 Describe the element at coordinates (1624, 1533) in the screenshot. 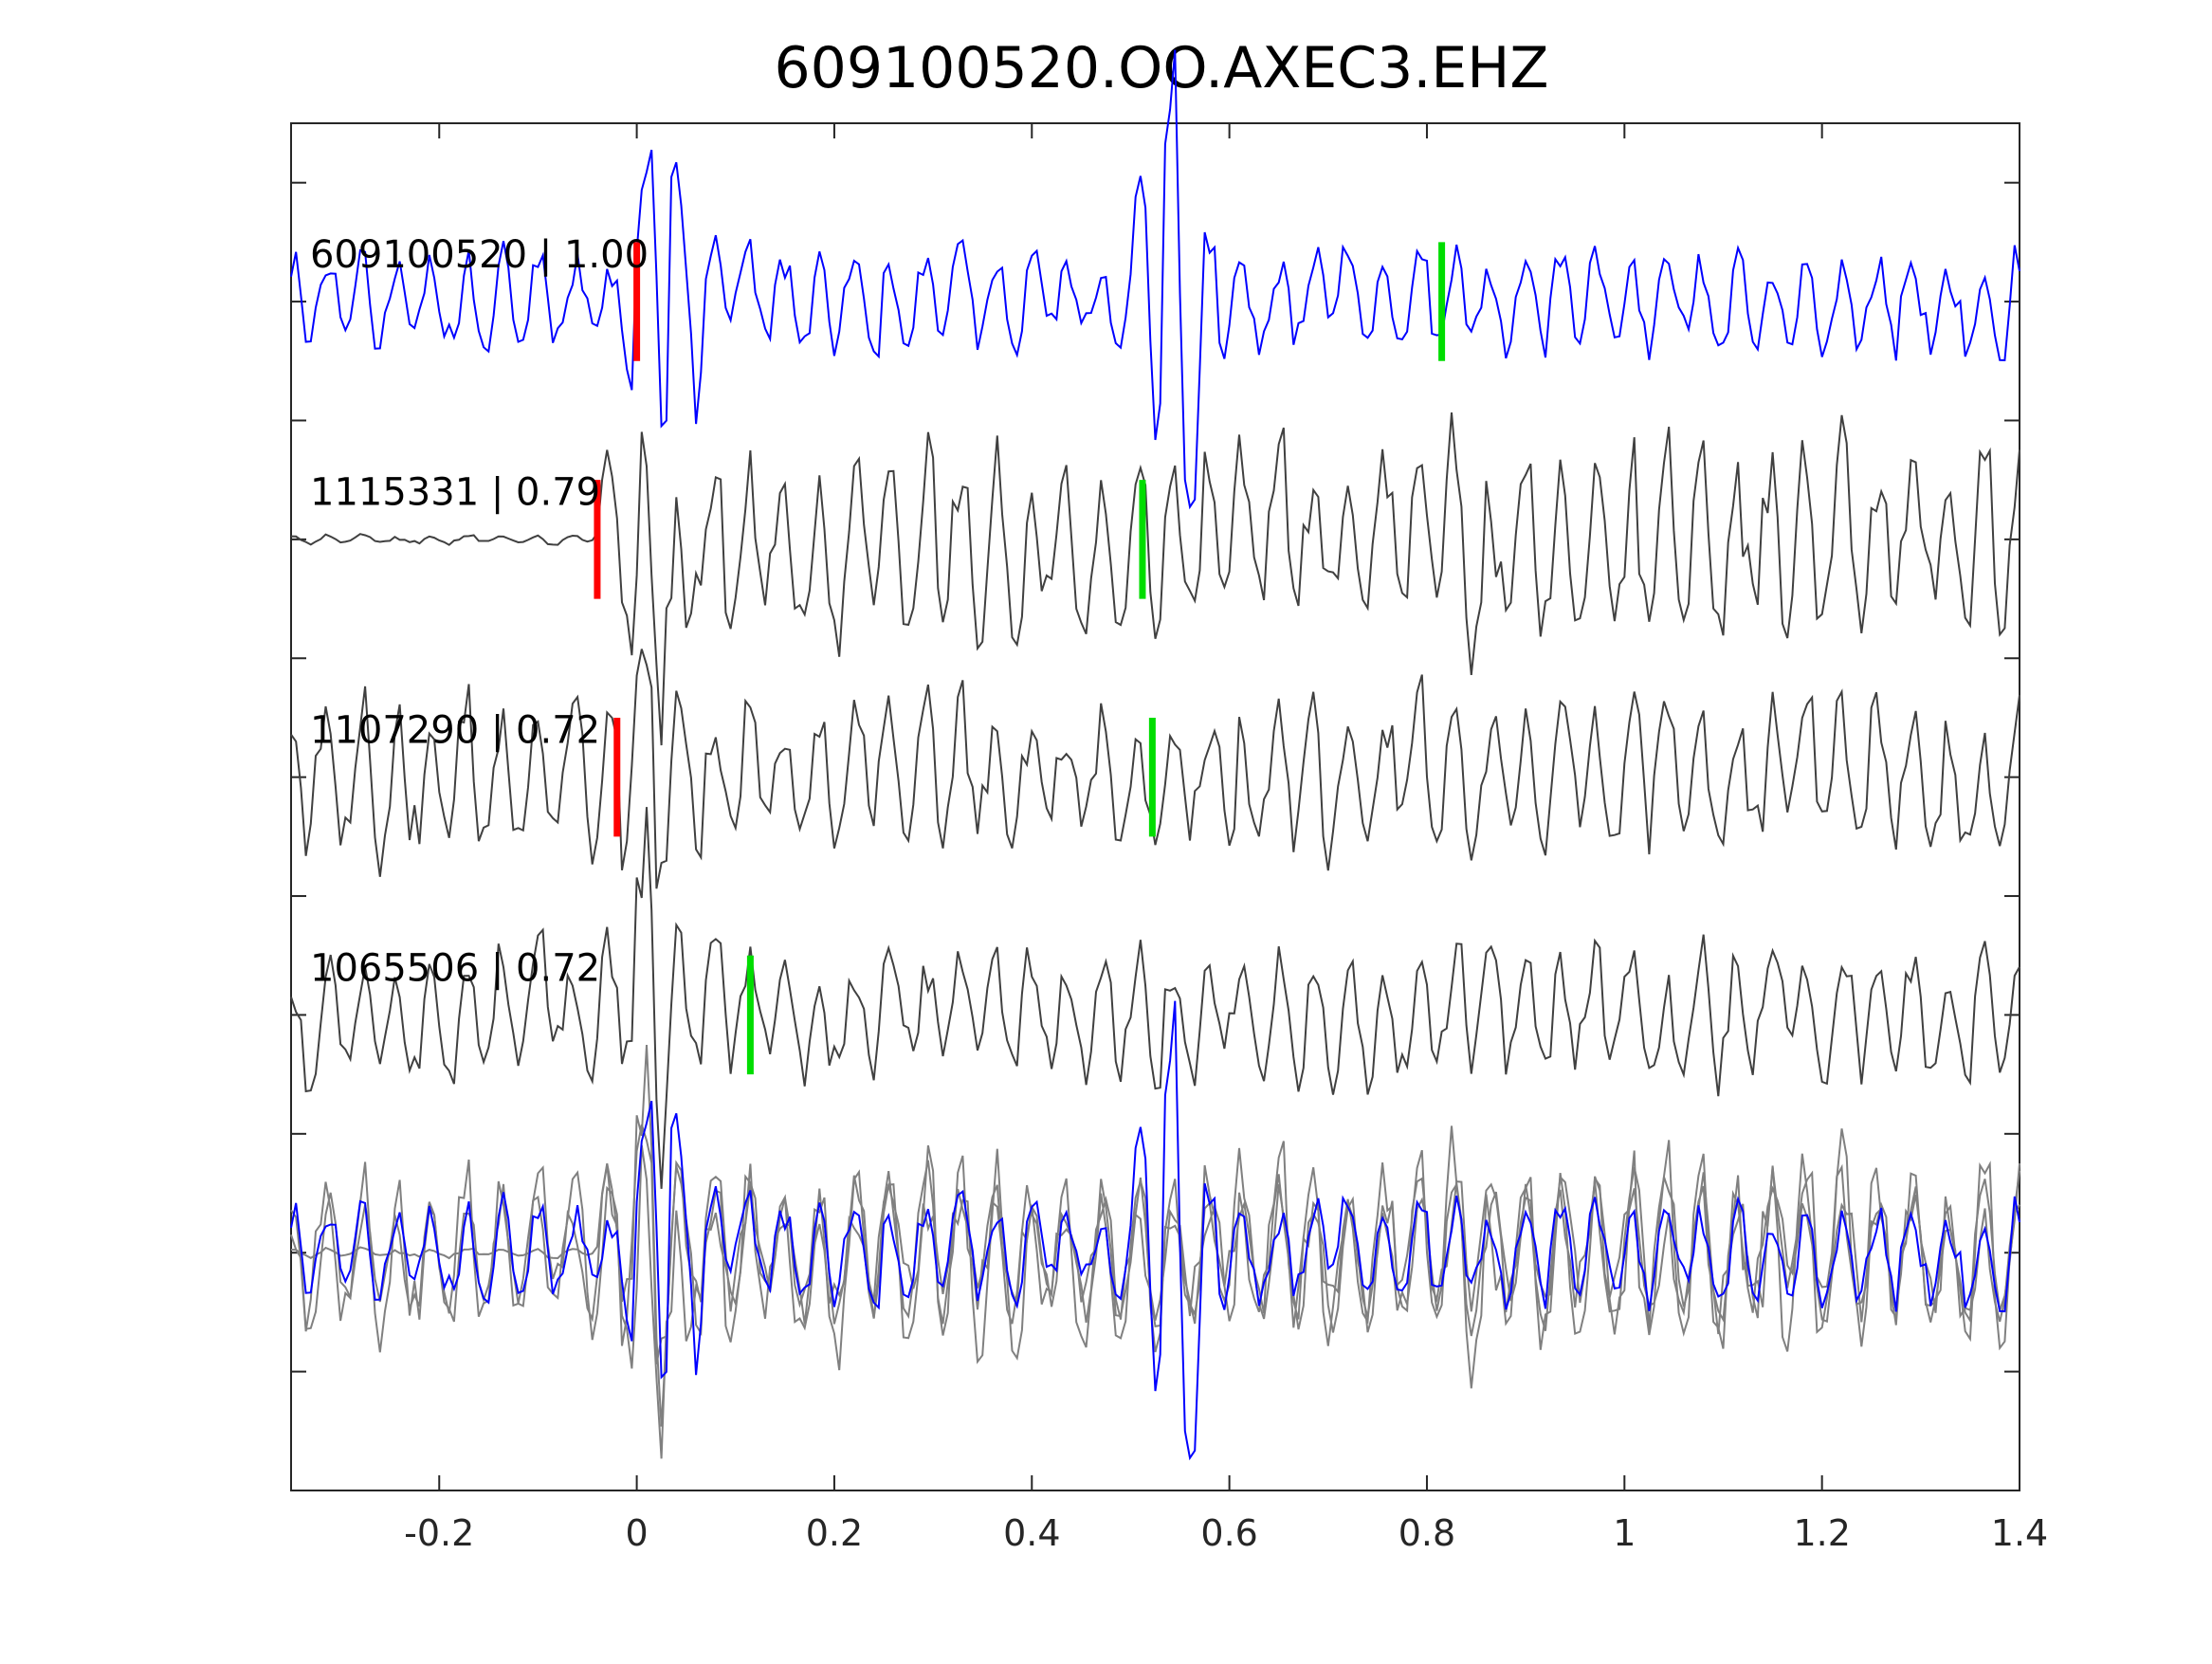

I see `x-tick-label: 1` at that location.